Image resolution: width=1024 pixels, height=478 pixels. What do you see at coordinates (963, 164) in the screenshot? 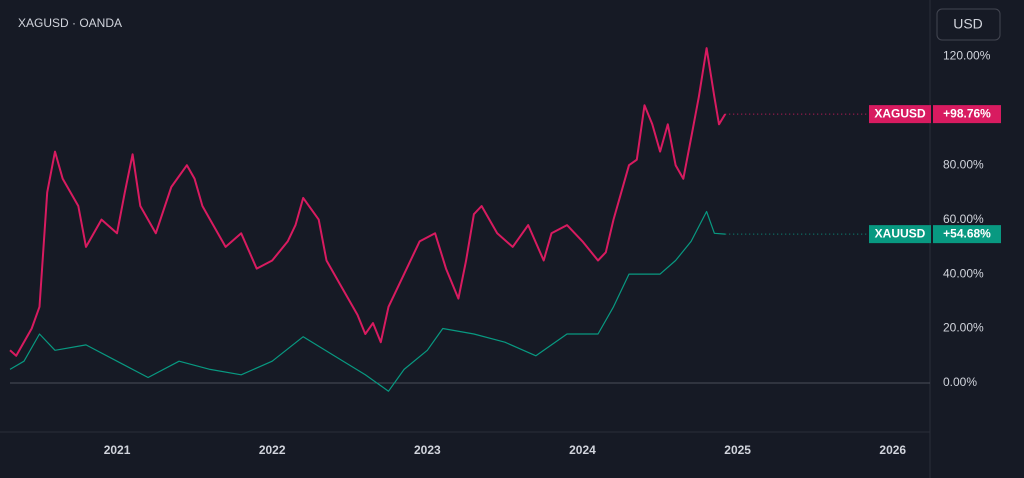
I see `y-tick-label: 80.00%` at bounding box center [963, 164].